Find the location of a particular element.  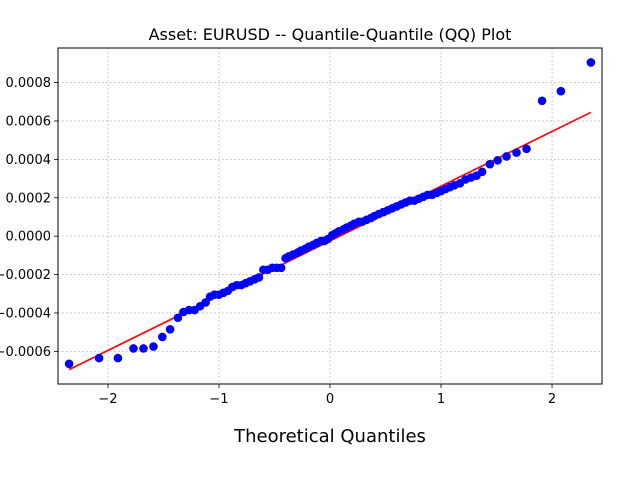

x-tick-label: 2 is located at coordinates (552, 399).